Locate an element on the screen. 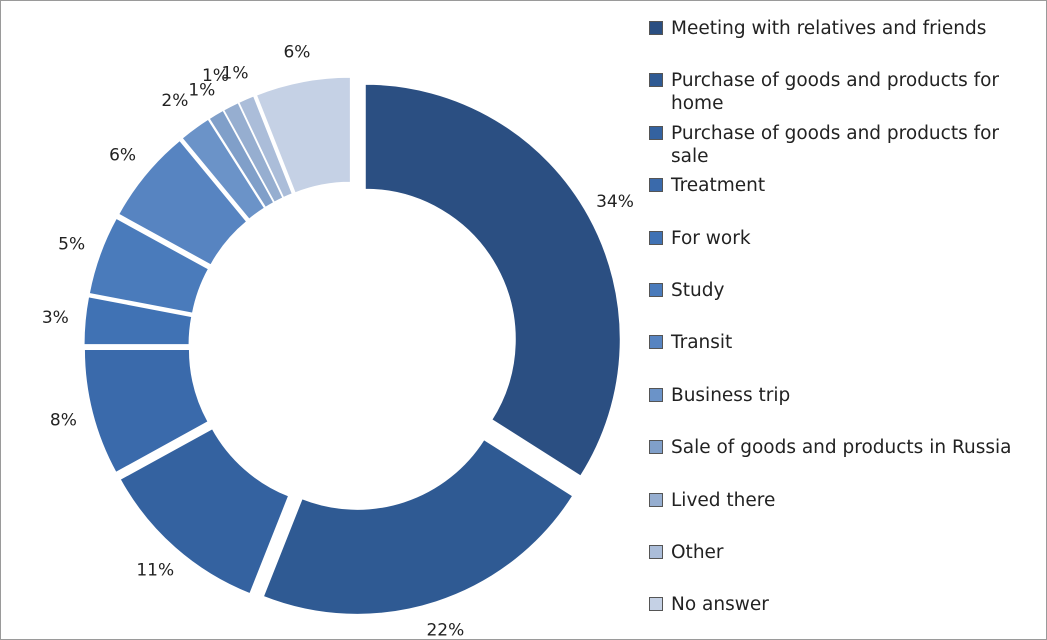 This screenshot has width=1047, height=640. legend-label: Lived there is located at coordinates (723, 500).